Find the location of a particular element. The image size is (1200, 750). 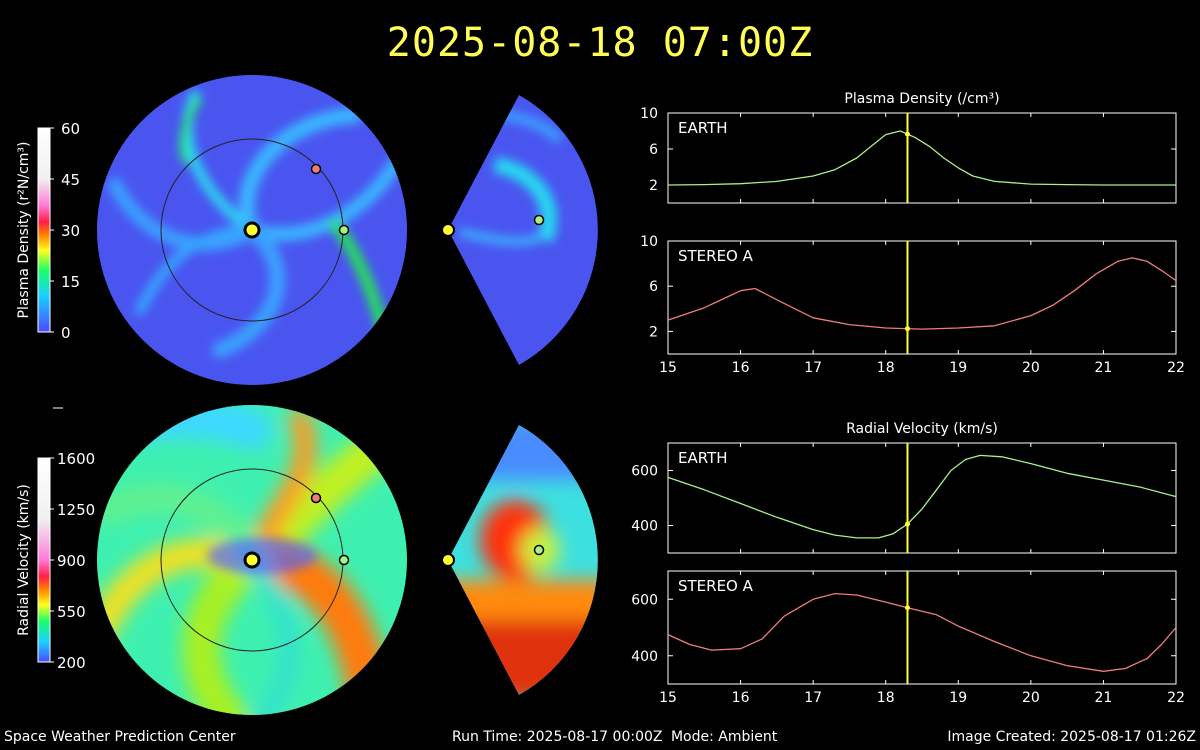

density-meridional-map is located at coordinates (523, 230).